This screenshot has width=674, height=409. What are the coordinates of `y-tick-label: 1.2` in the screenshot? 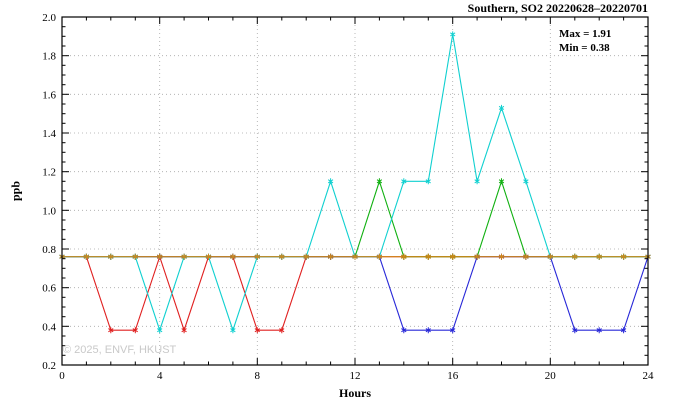 It's located at (49, 173).